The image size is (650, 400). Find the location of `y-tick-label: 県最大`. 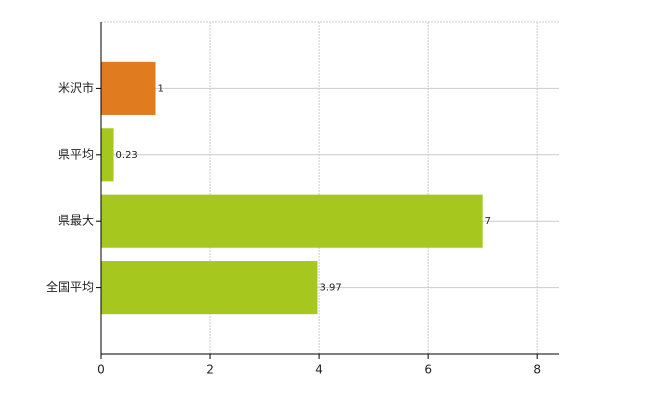

y-tick-label: 県最大 is located at coordinates (76, 221).